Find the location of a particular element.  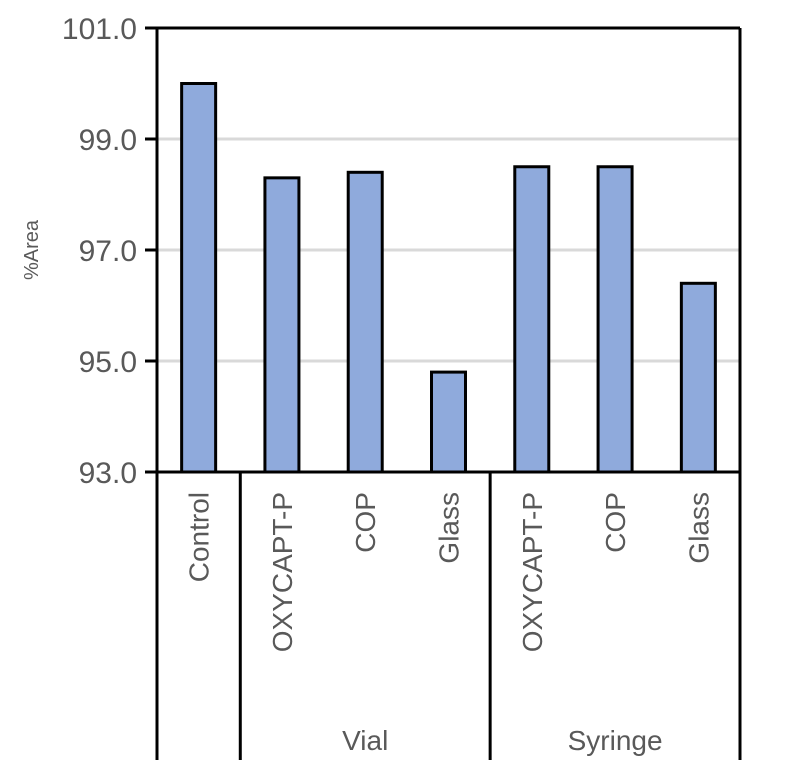

category-label: Control is located at coordinates (199, 537).